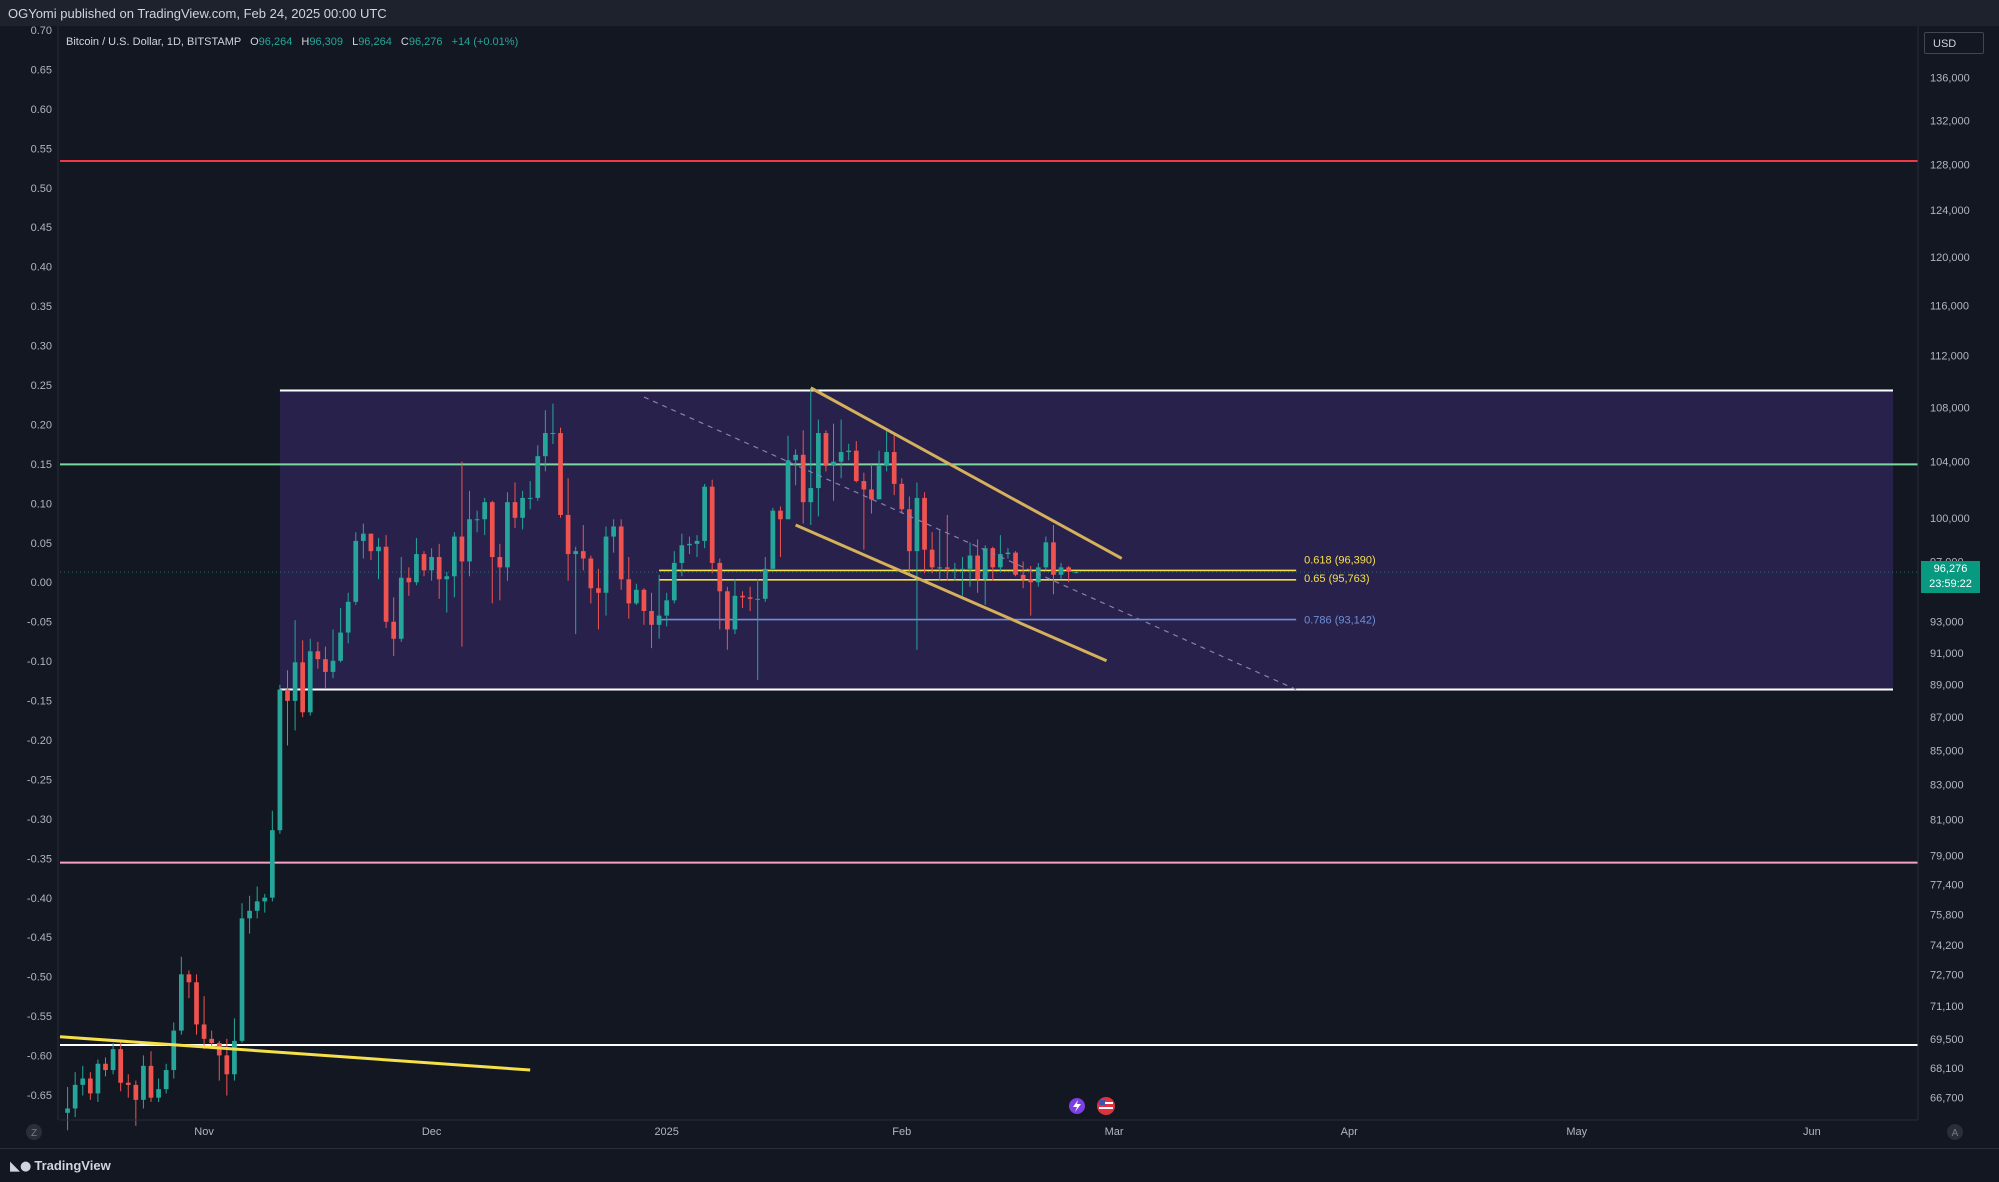  What do you see at coordinates (41, 307) in the screenshot?
I see `left-axis-tick-label: 0.35` at bounding box center [41, 307].